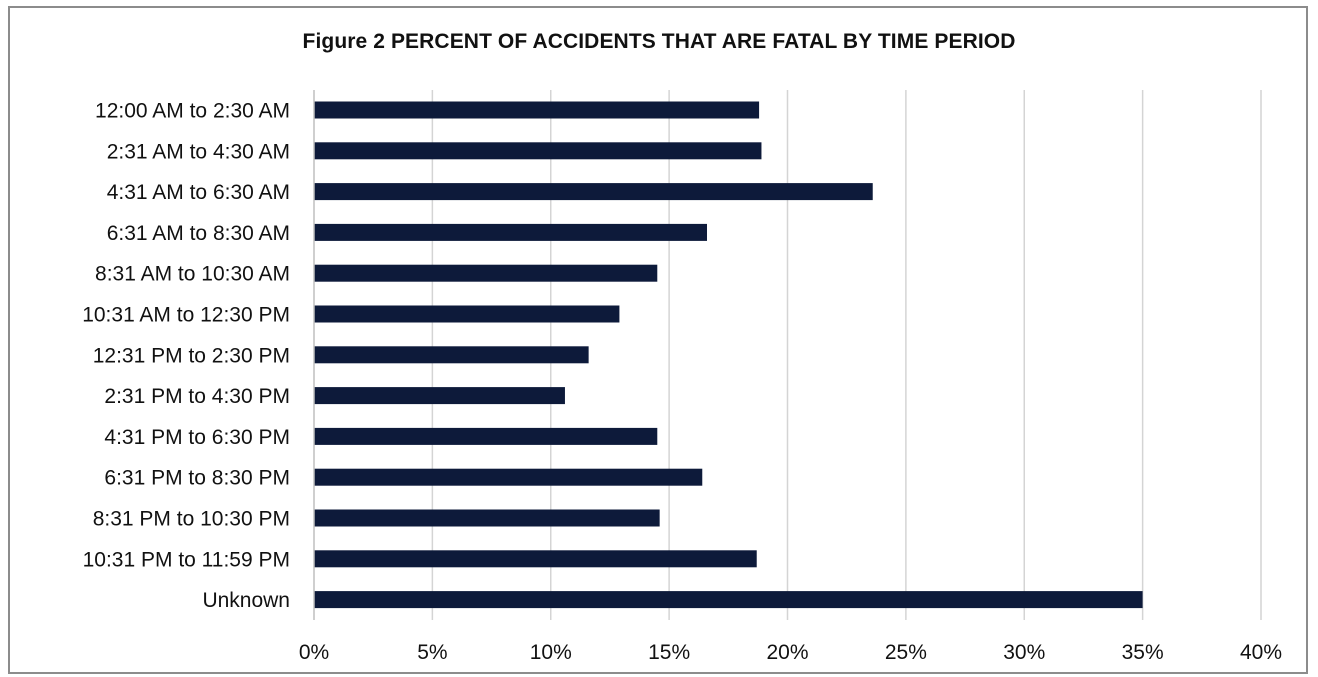 The image size is (1318, 677). What do you see at coordinates (192, 111) in the screenshot?
I see `category-label: 12:00 AM to 2:30 AM` at bounding box center [192, 111].